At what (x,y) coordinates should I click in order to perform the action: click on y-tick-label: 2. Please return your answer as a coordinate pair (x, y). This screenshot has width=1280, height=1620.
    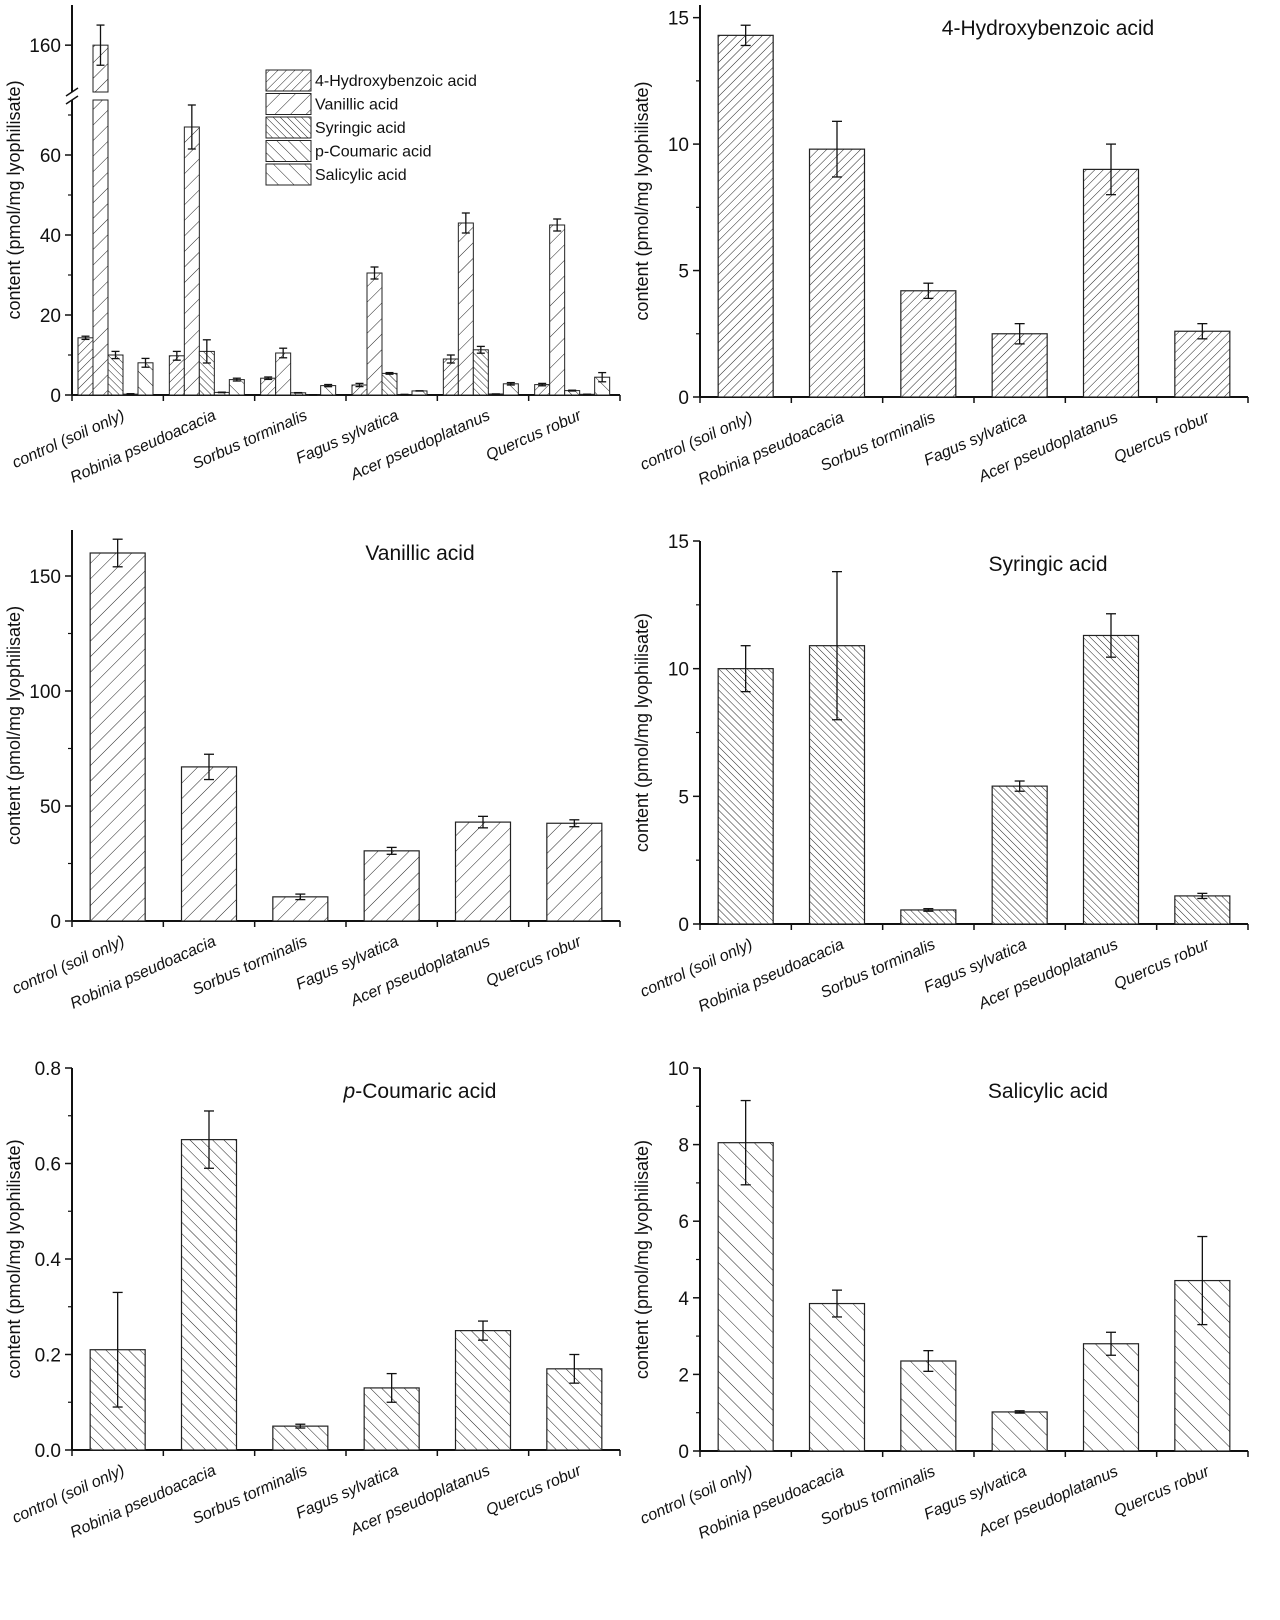
    Looking at the image, I should click on (683, 1375).